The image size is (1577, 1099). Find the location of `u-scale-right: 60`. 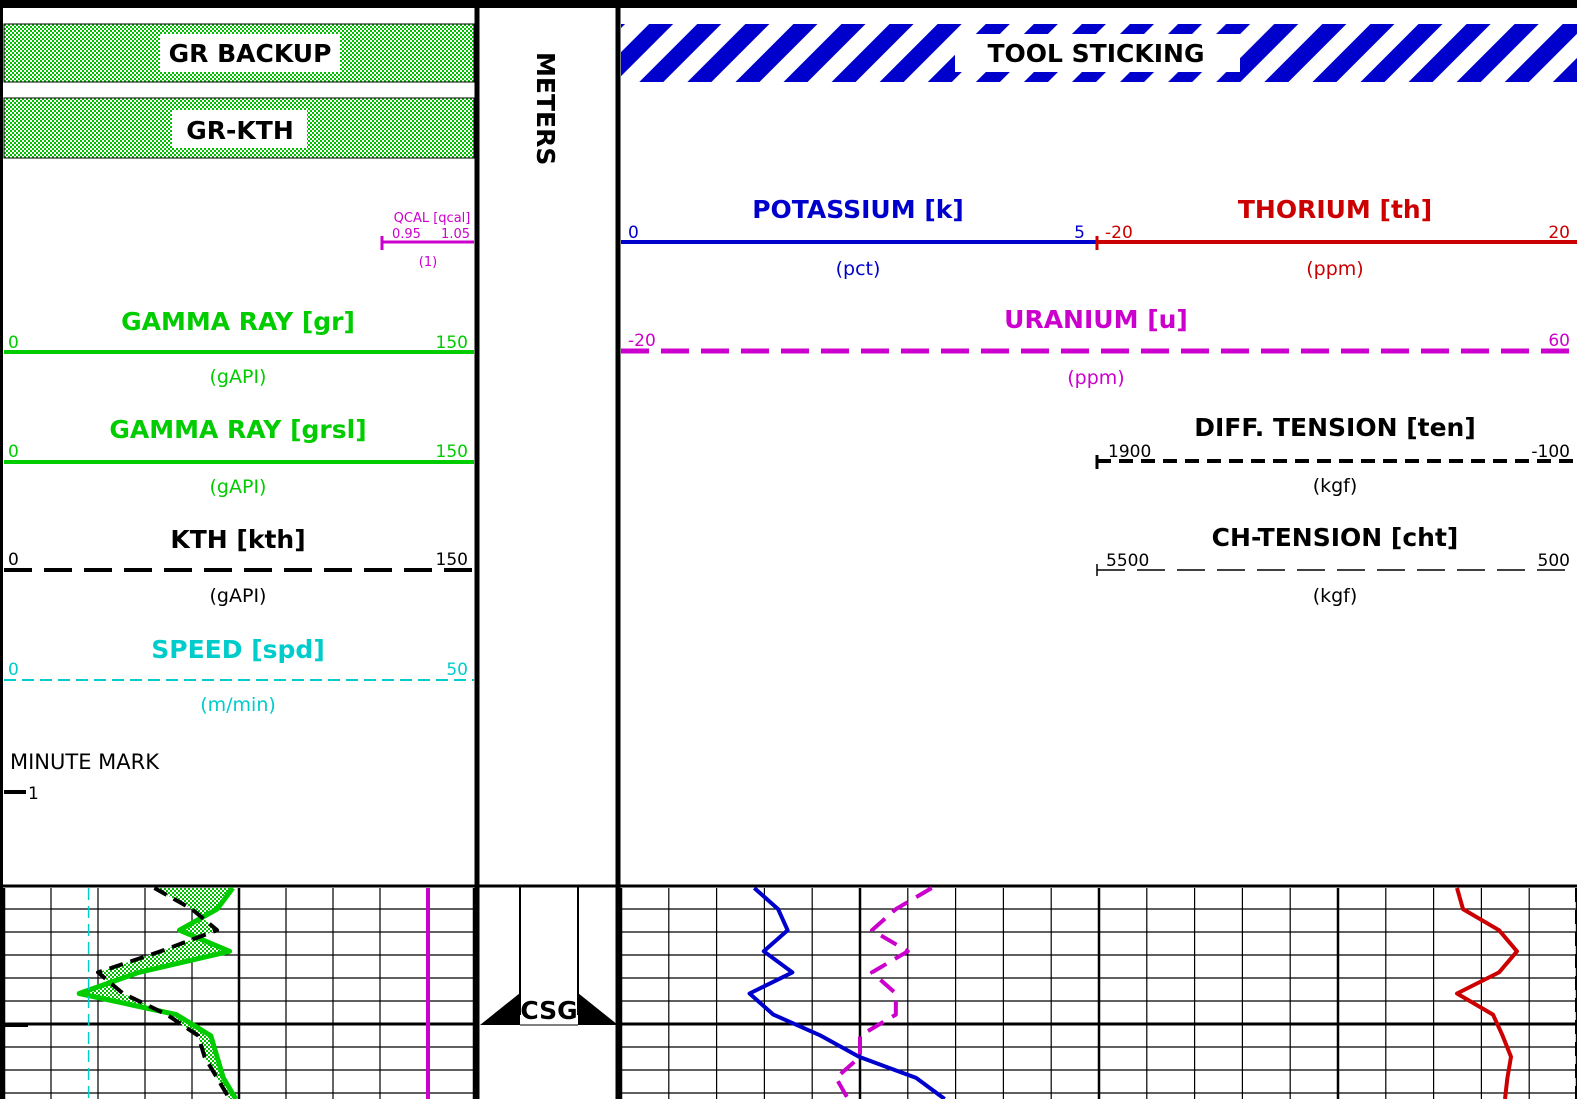

u-scale-right: 60 is located at coordinates (1559, 341).